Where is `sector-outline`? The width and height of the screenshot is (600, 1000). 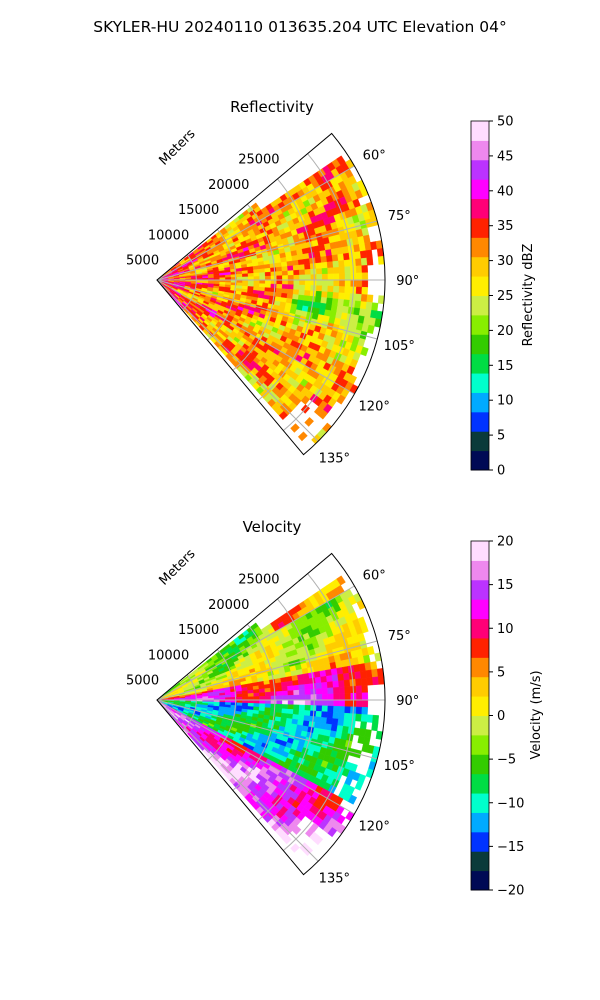 sector-outline is located at coordinates (271, 714).